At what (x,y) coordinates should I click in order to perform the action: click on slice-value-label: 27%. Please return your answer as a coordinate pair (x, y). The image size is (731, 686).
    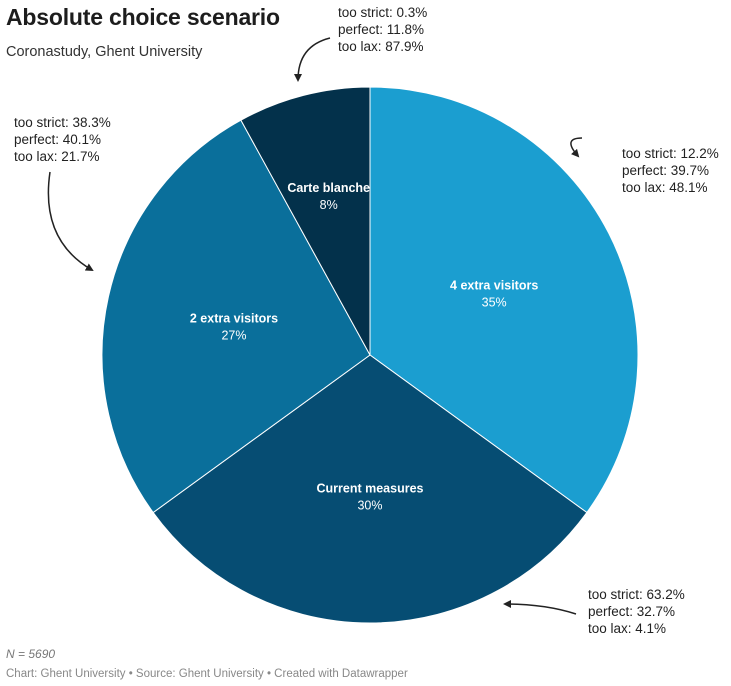
    Looking at the image, I should click on (233, 336).